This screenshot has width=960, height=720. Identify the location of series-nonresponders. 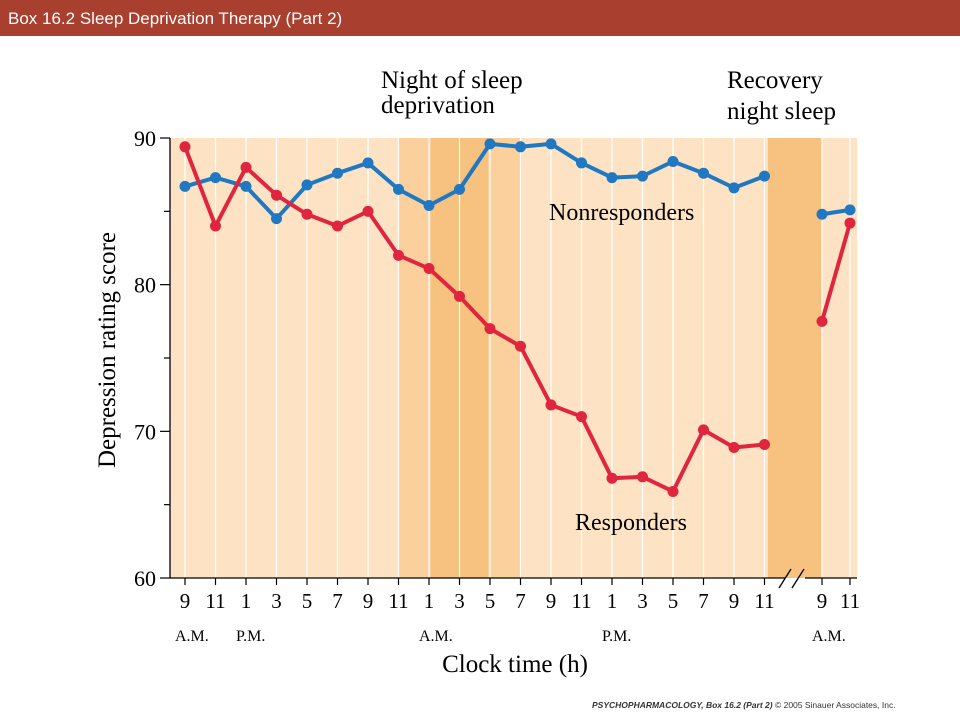
(517, 181).